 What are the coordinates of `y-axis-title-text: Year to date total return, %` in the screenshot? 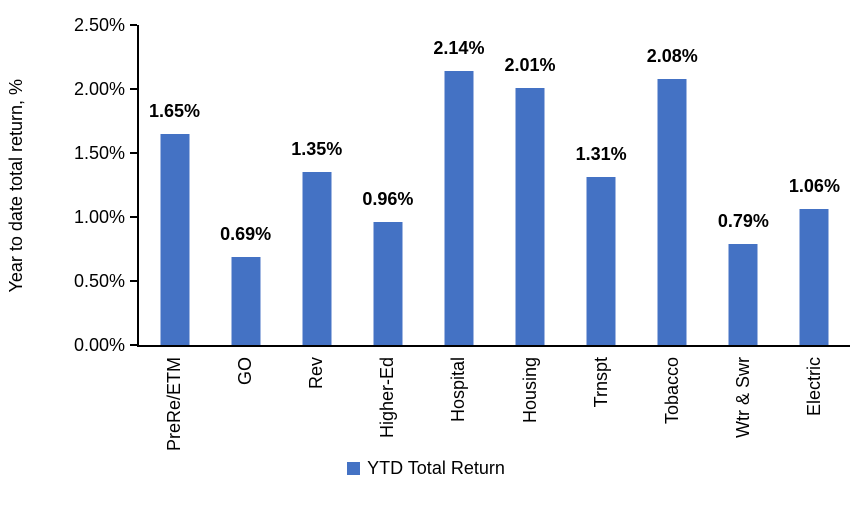 It's located at (16, 186).